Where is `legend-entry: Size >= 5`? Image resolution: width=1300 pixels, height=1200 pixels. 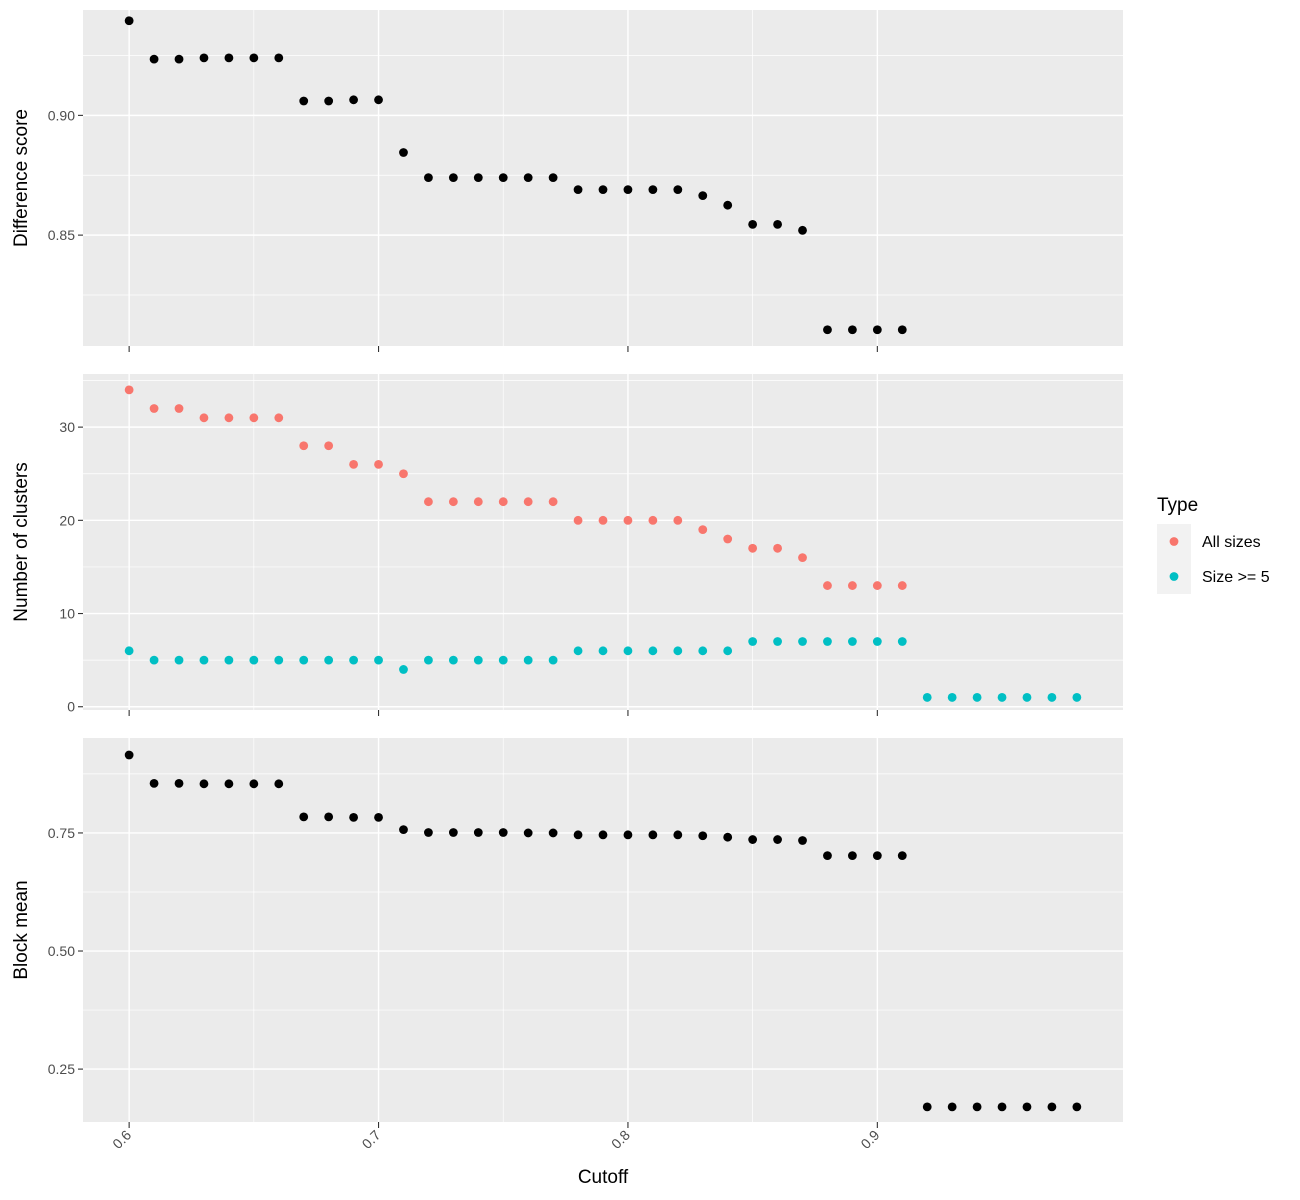
legend-entry: Size >= 5 is located at coordinates (1213, 576).